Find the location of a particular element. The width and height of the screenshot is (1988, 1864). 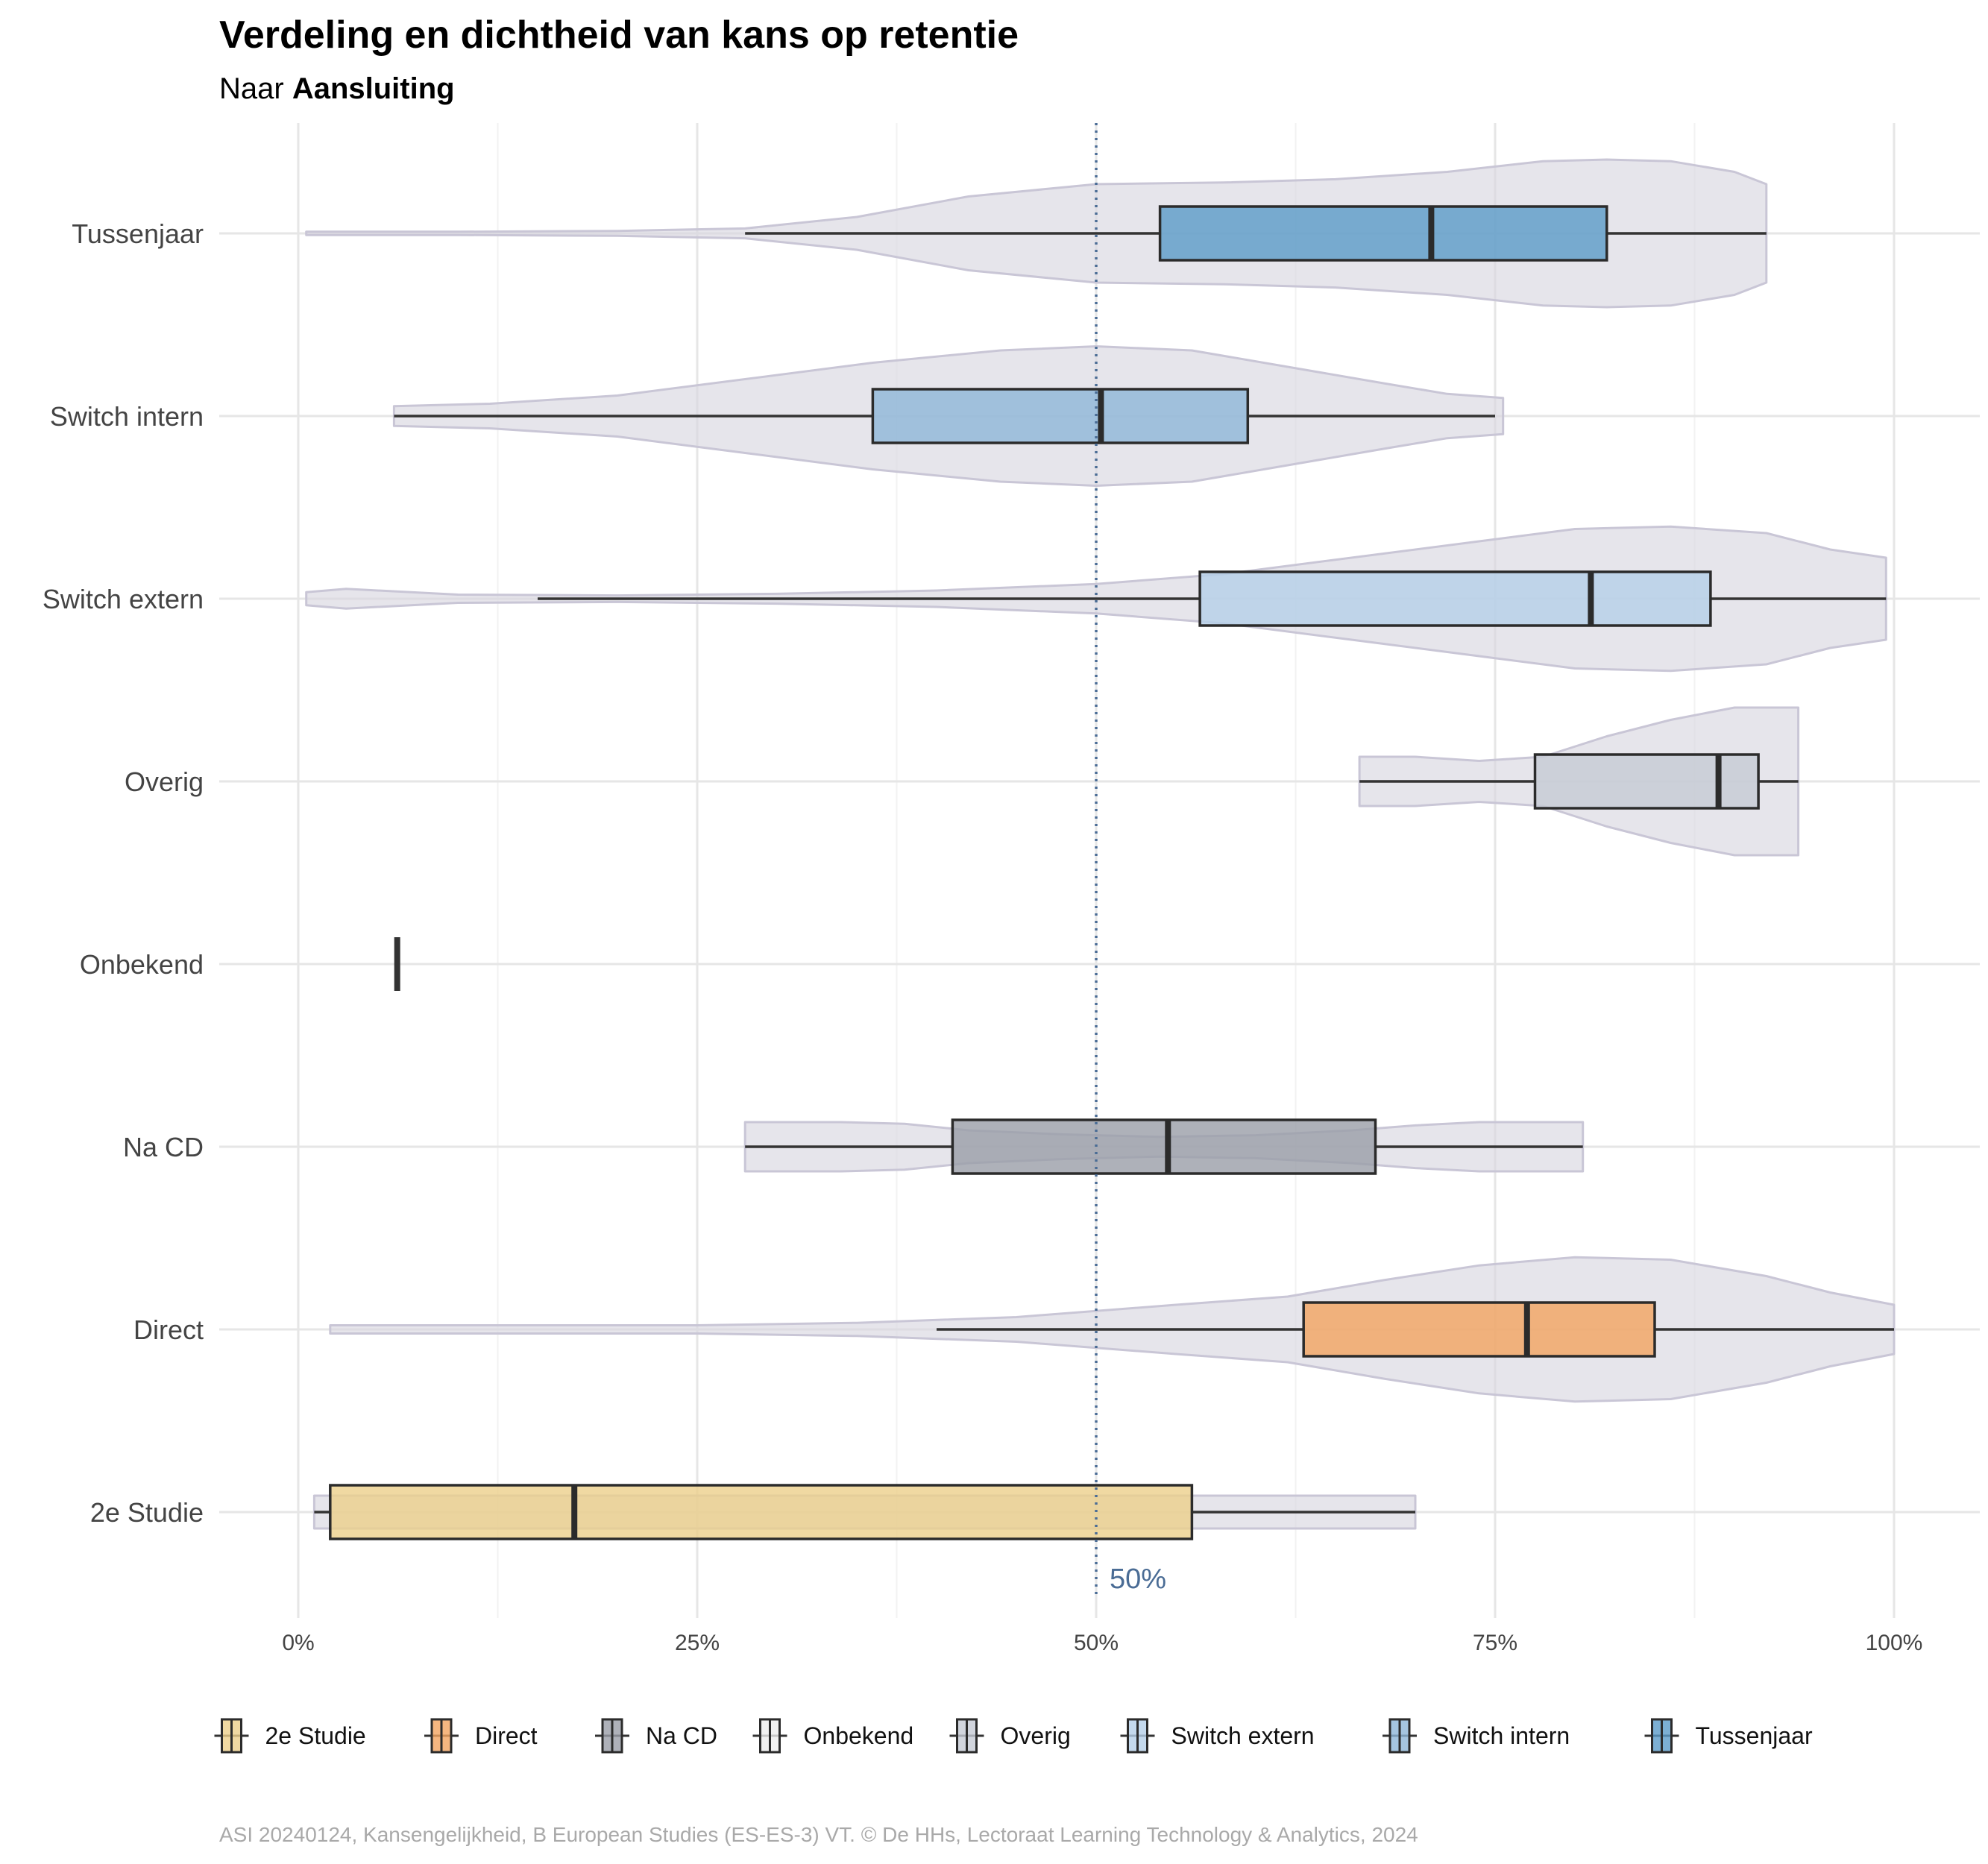

boxplot-overig is located at coordinates (1579, 781).